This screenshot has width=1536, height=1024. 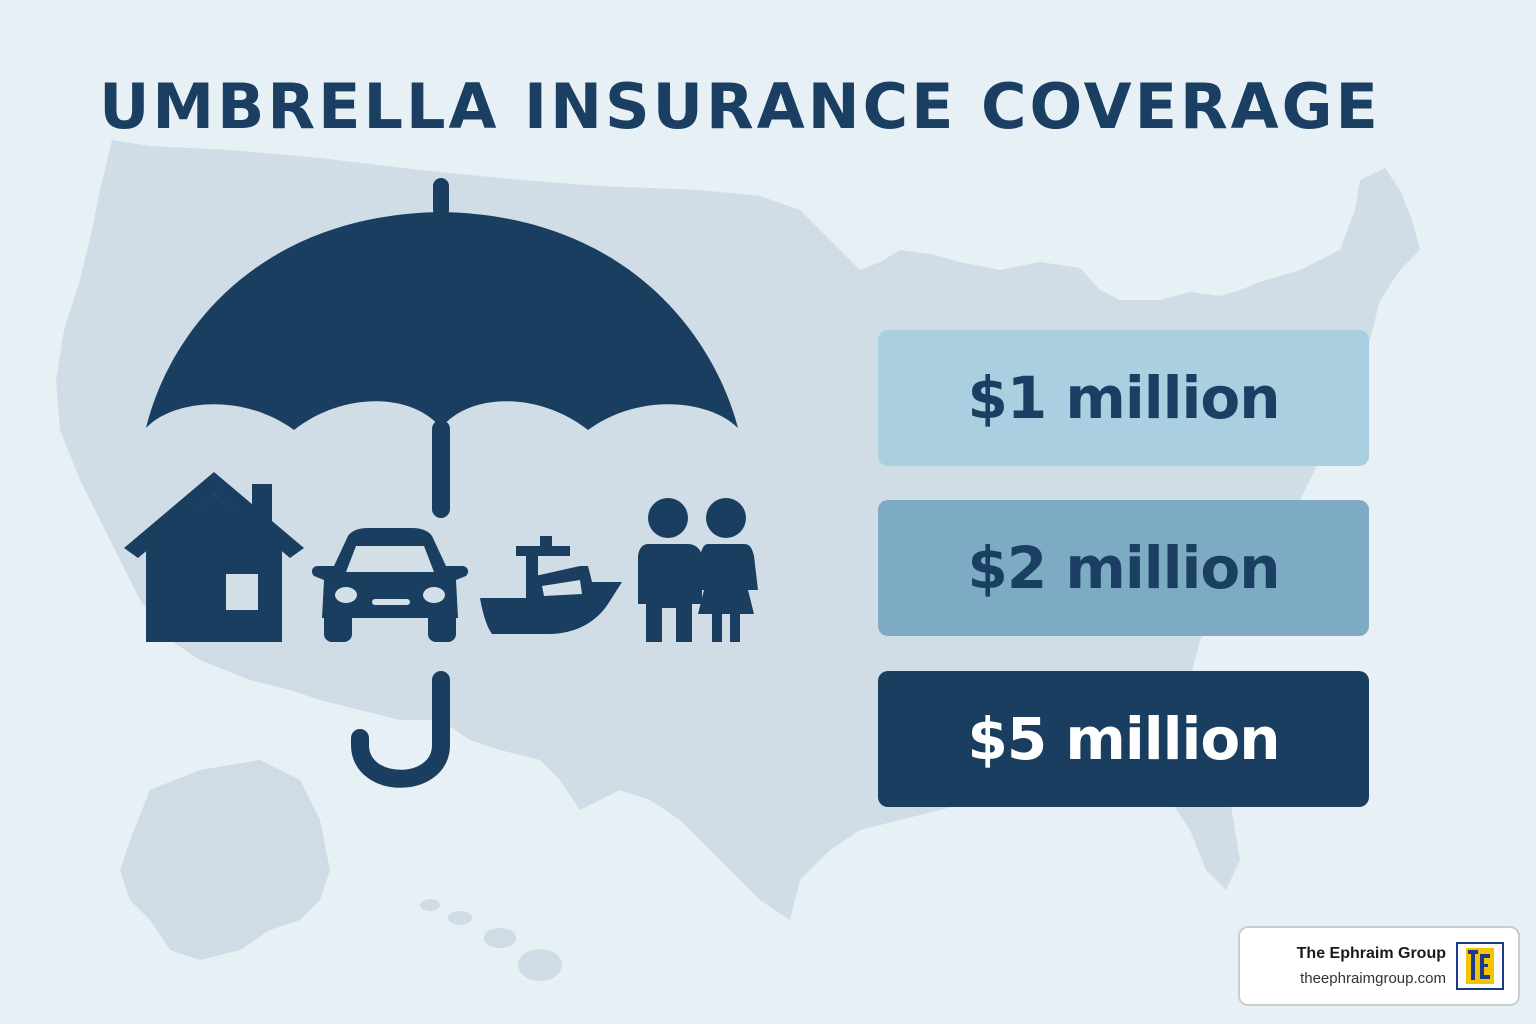 What do you see at coordinates (740, 106) in the screenshot?
I see `page-title: UMBRELLA INSURANCE COVERAGE` at bounding box center [740, 106].